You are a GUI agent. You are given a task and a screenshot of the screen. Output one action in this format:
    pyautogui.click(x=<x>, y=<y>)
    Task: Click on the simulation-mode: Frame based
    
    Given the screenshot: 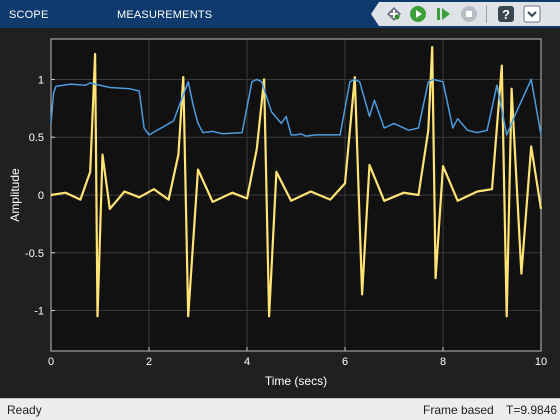 What is the action you would take?
    pyautogui.click(x=458, y=410)
    